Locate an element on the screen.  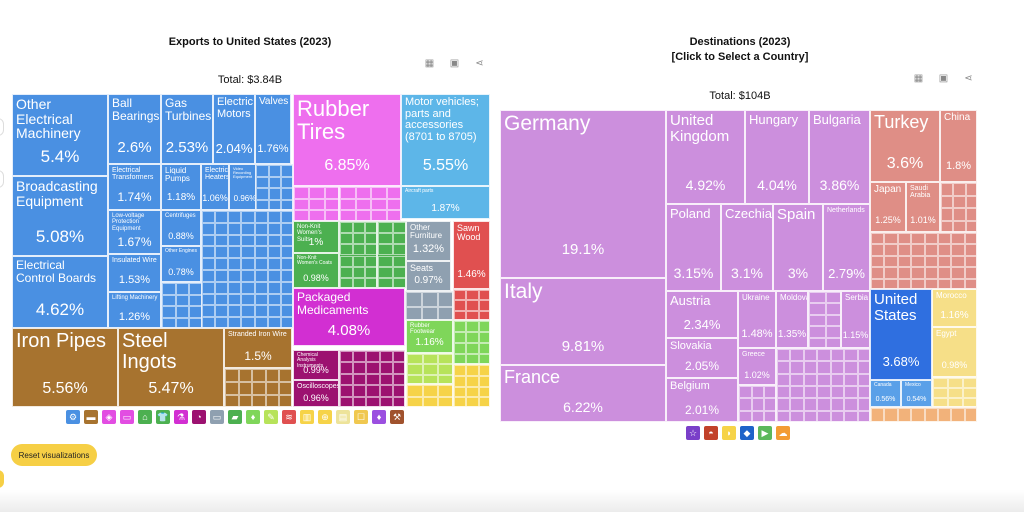
treemap-cell: Egypt 0.98% is located at coordinates (954, 352).